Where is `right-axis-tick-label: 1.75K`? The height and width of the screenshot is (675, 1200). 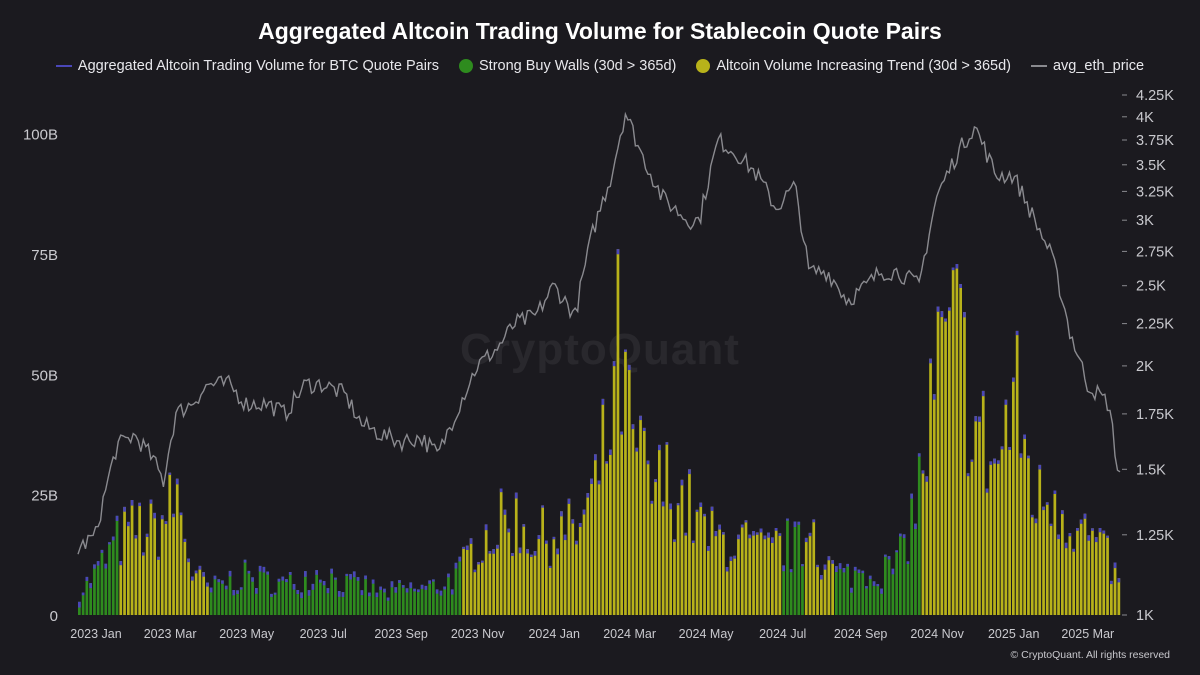
right-axis-tick-label: 1.75K is located at coordinates (1155, 415).